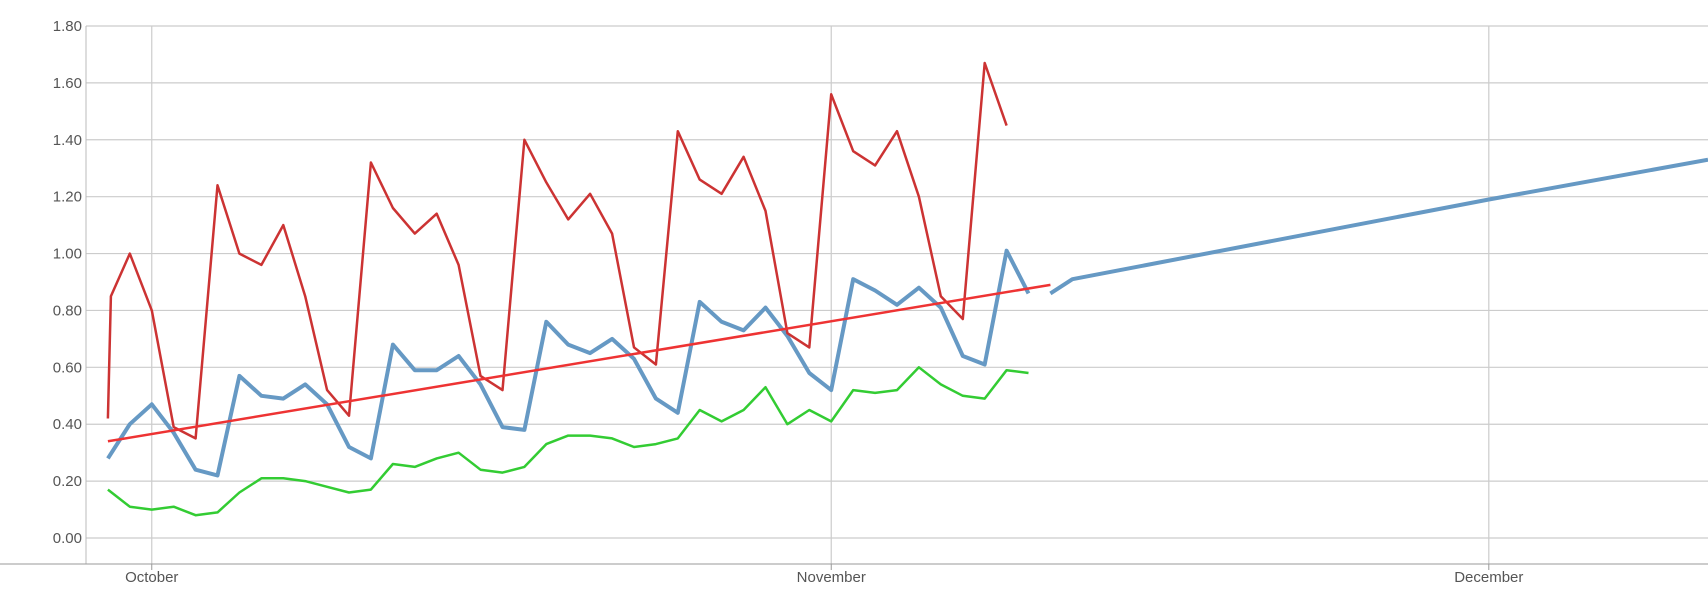  I want to click on x-tick-label: December, so click(1488, 577).